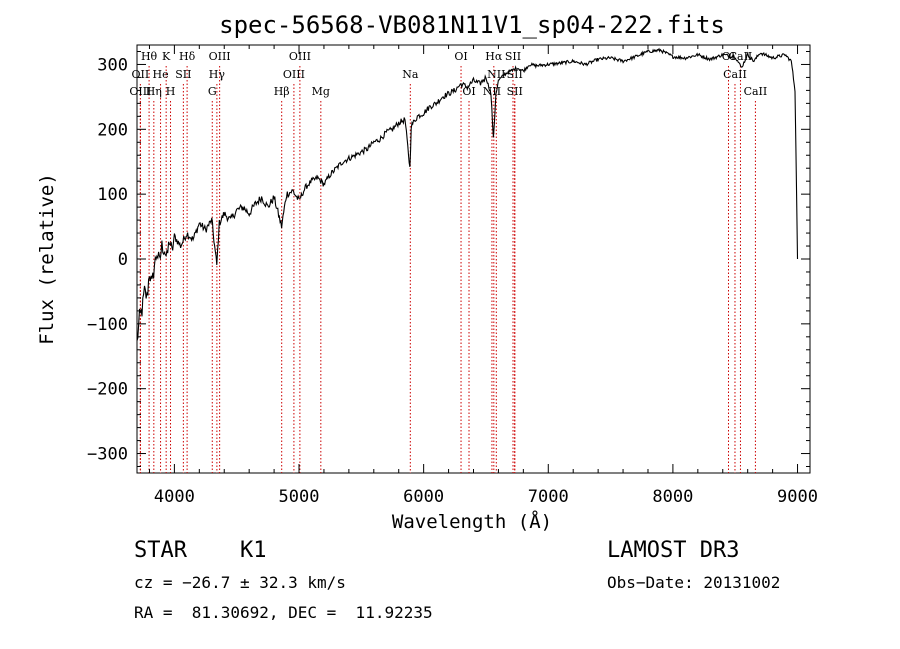 This screenshot has width=900, height=649. What do you see at coordinates (282, 91) in the screenshot?
I see `marker-label: Hβ` at bounding box center [282, 91].